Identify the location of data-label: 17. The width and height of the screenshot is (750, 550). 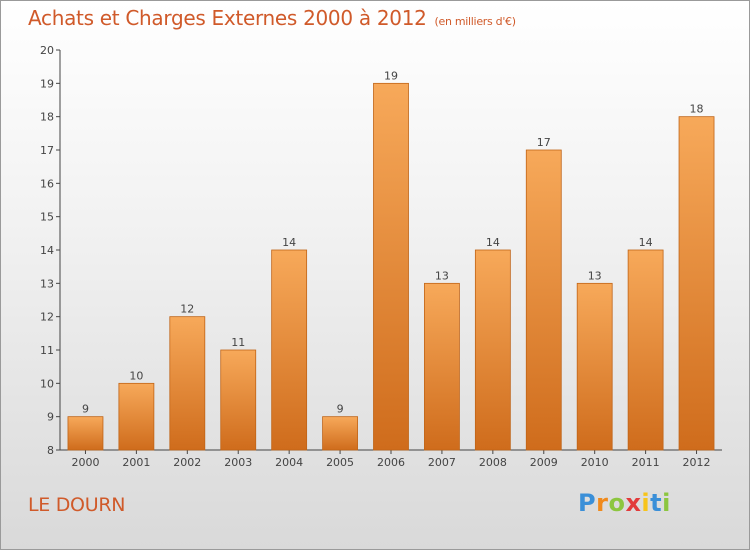
(544, 142).